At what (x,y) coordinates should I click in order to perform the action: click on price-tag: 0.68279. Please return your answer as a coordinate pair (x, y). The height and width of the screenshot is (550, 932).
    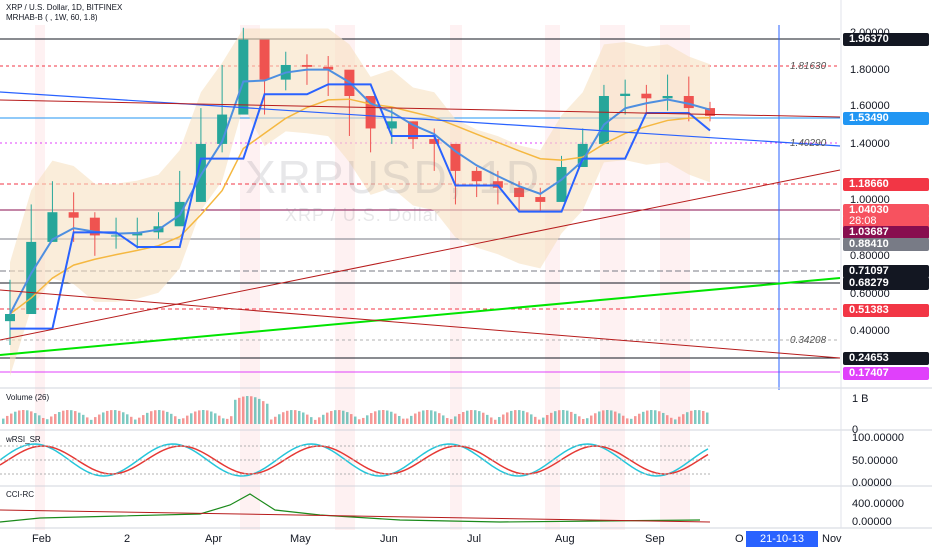
    Looking at the image, I should click on (886, 283).